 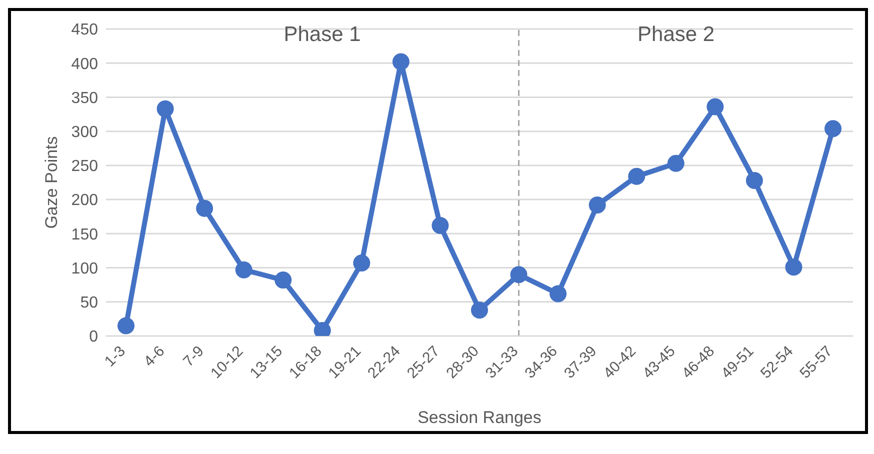 What do you see at coordinates (89, 303) in the screenshot?
I see `y-tick-label: 50` at bounding box center [89, 303].